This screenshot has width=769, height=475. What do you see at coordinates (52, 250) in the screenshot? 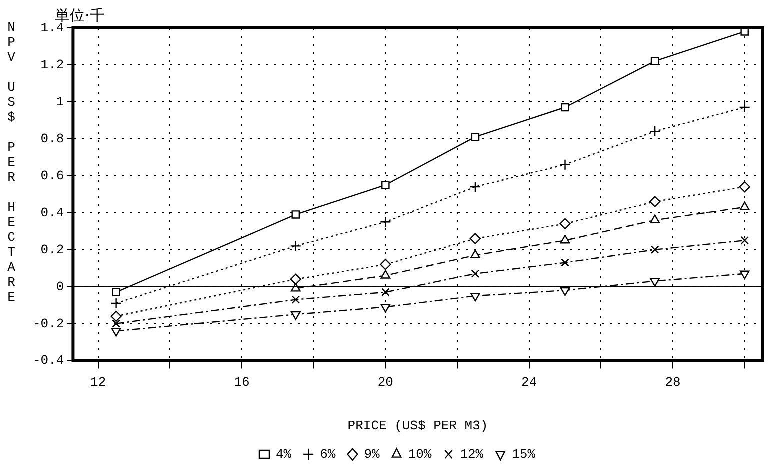
I see `y-tick-label: 0.2` at bounding box center [52, 250].